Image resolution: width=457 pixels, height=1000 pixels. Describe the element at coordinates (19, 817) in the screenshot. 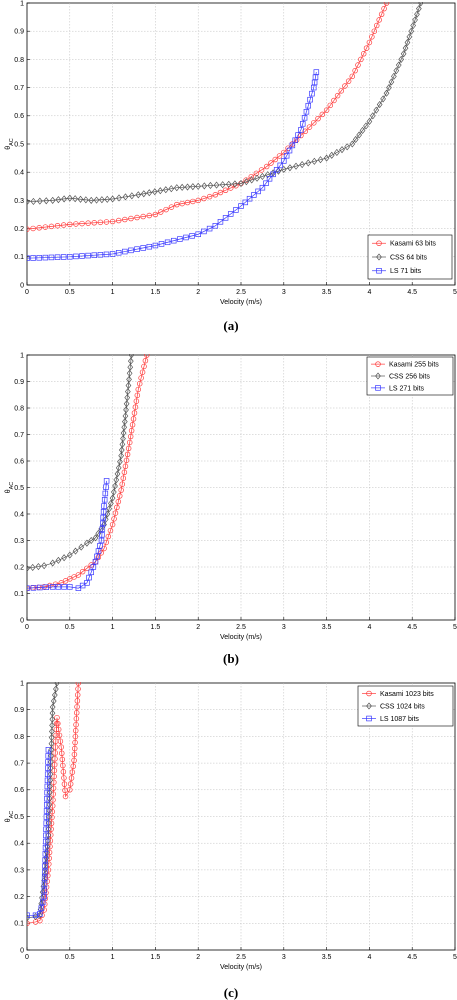

I see `y-tick-label: 0.5` at that location.